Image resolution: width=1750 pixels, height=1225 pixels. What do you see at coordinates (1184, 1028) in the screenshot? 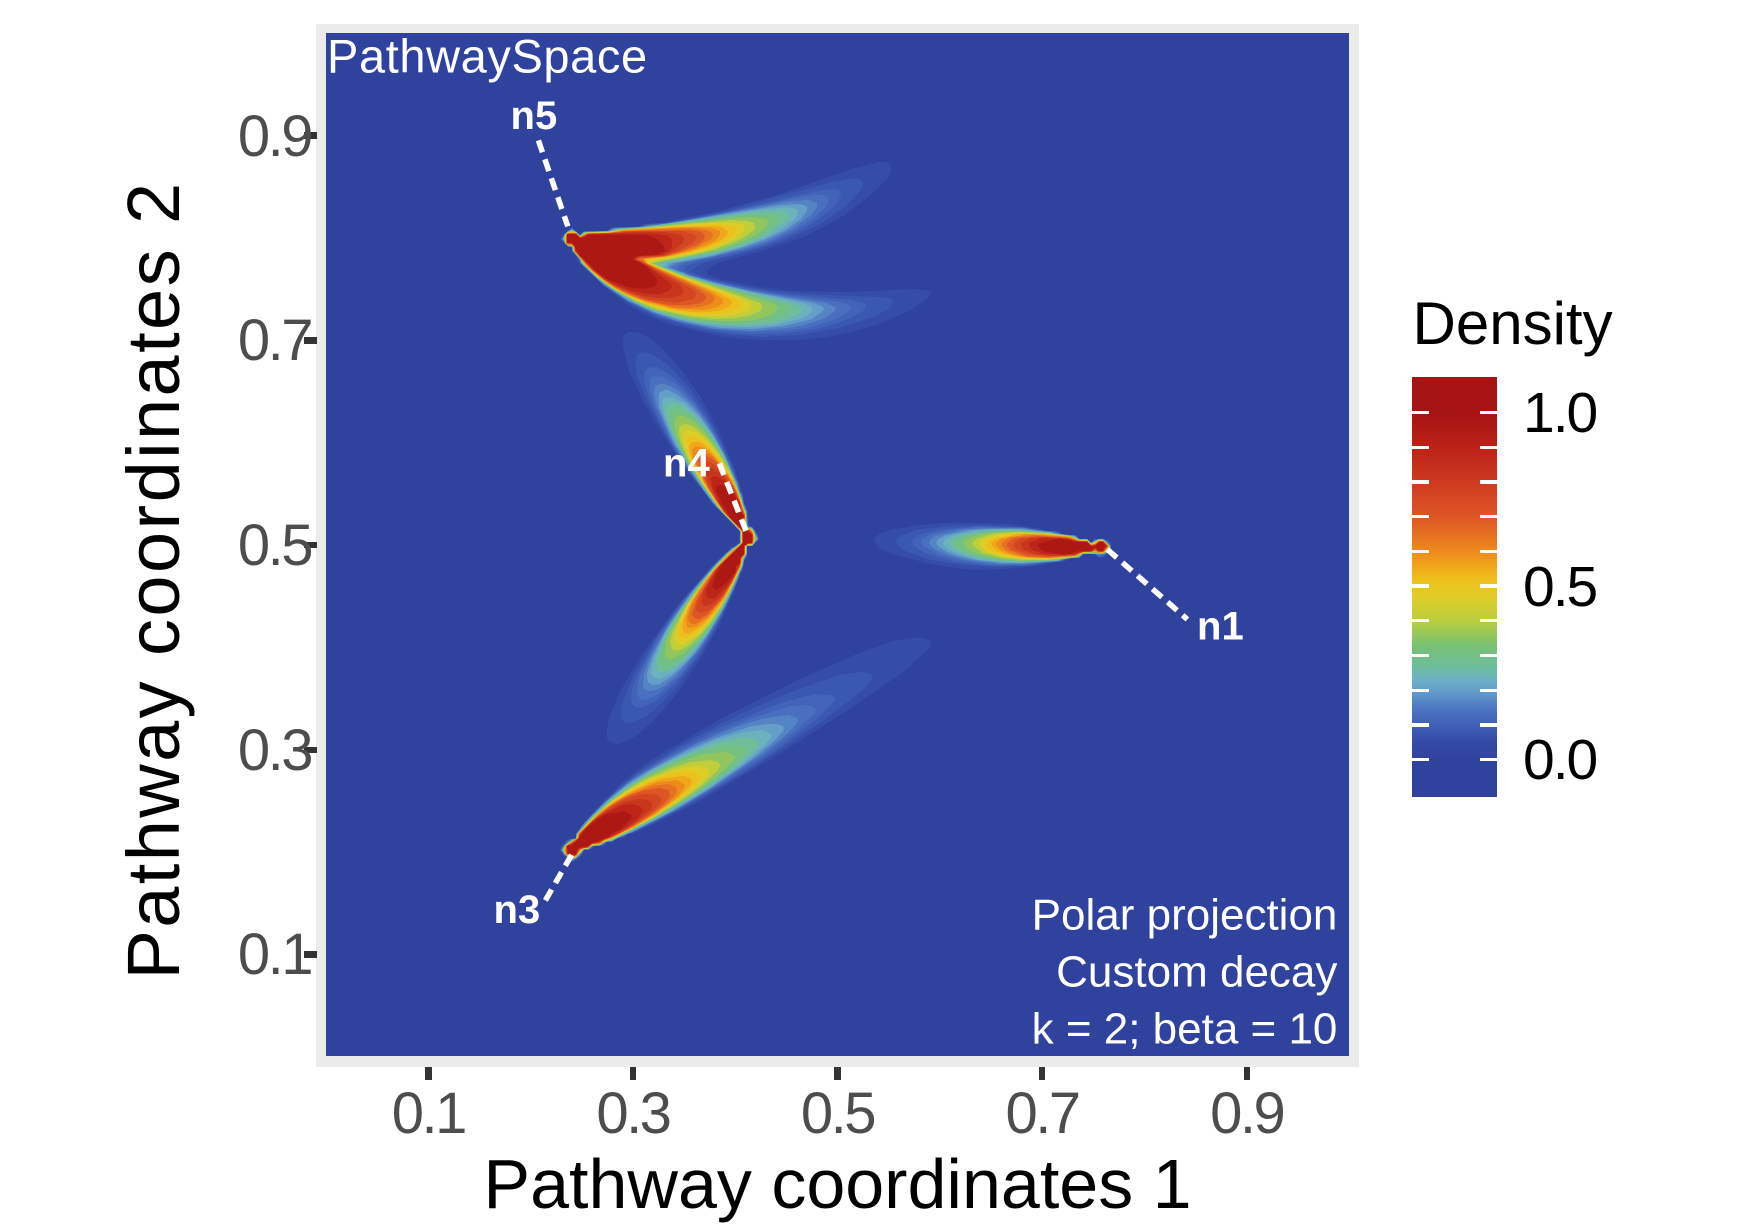
I see `svg-text: k = 2; beta = 10` at bounding box center [1184, 1028].